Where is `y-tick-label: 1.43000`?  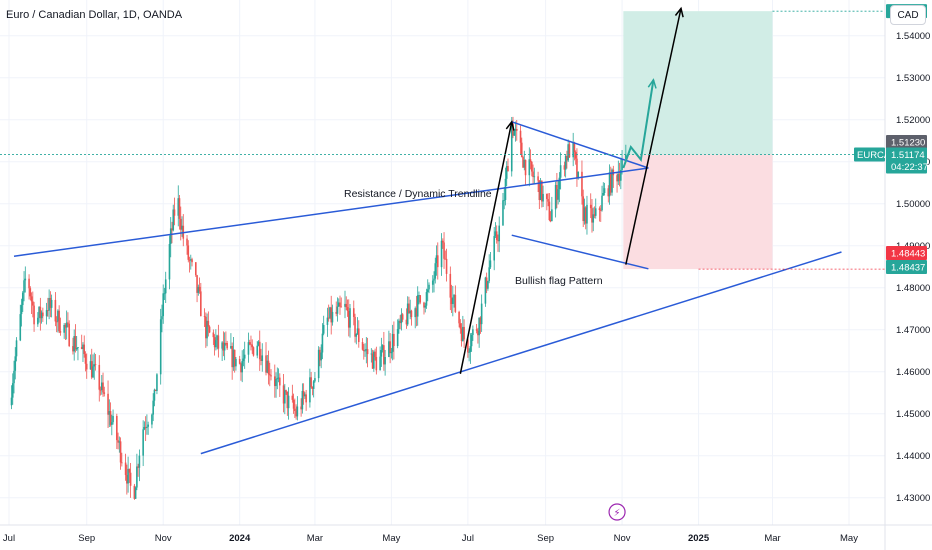
y-tick-label: 1.43000 is located at coordinates (913, 498).